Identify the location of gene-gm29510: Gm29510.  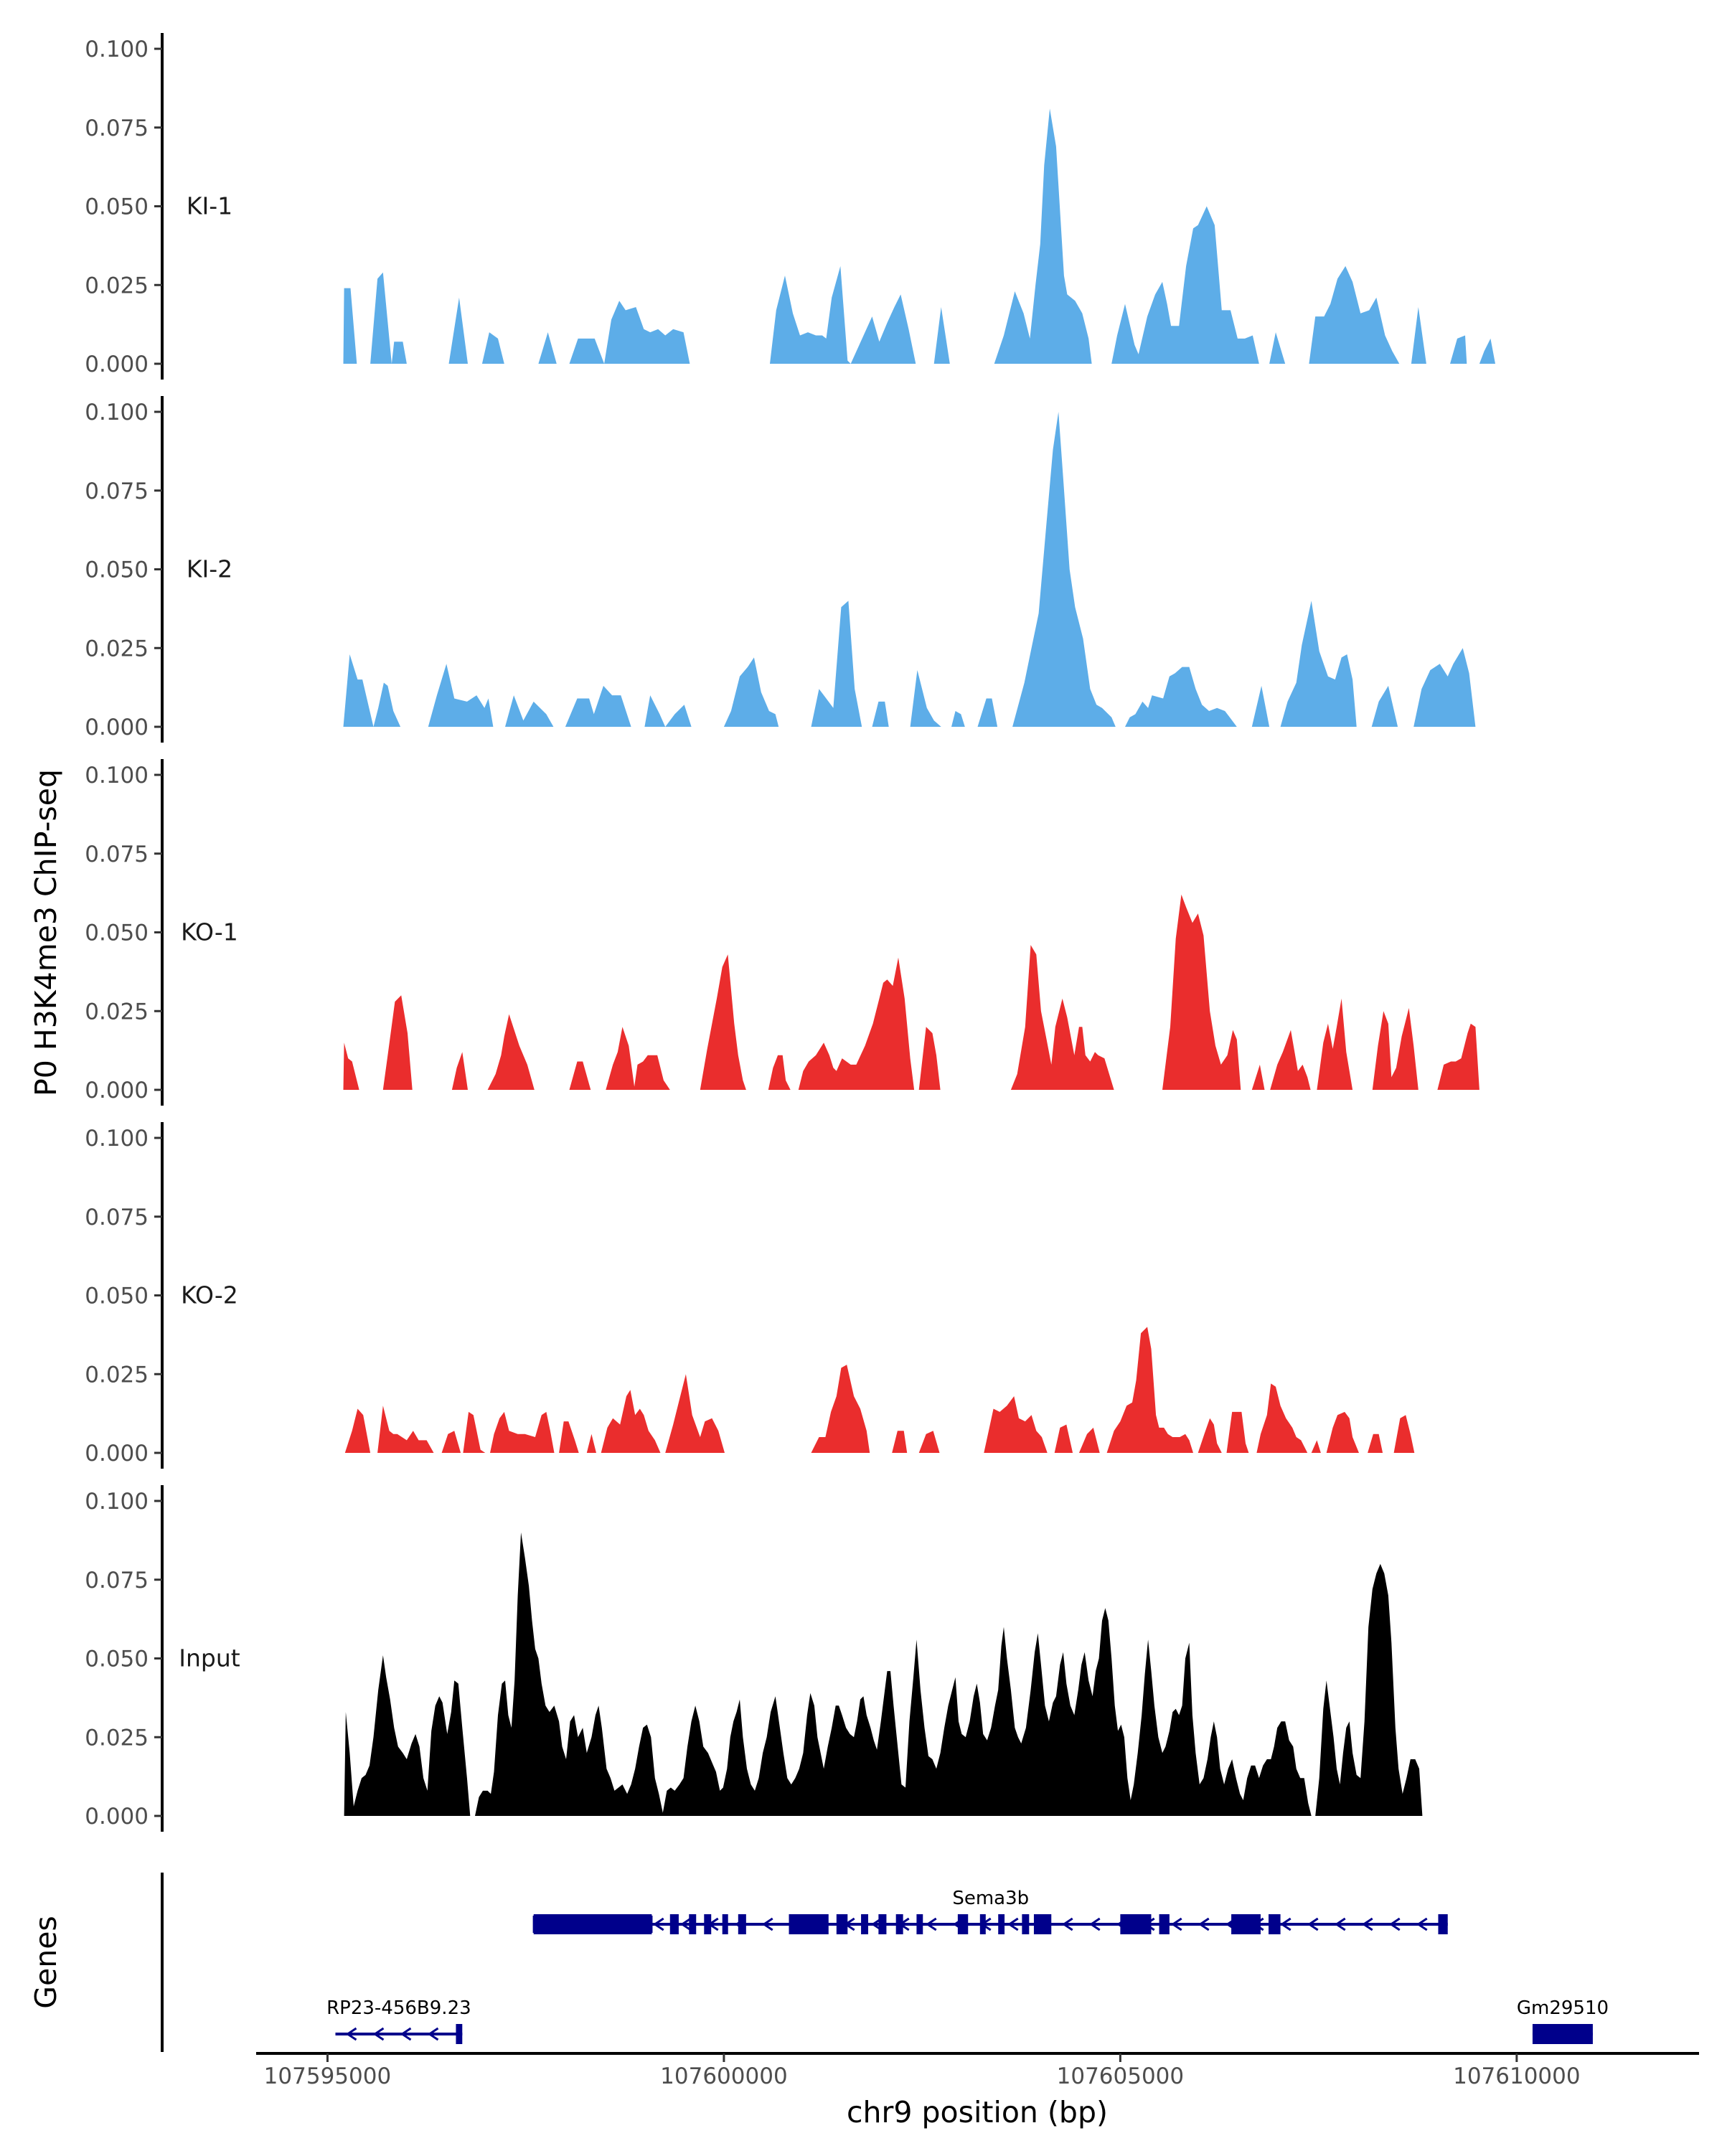
(1563, 2021).